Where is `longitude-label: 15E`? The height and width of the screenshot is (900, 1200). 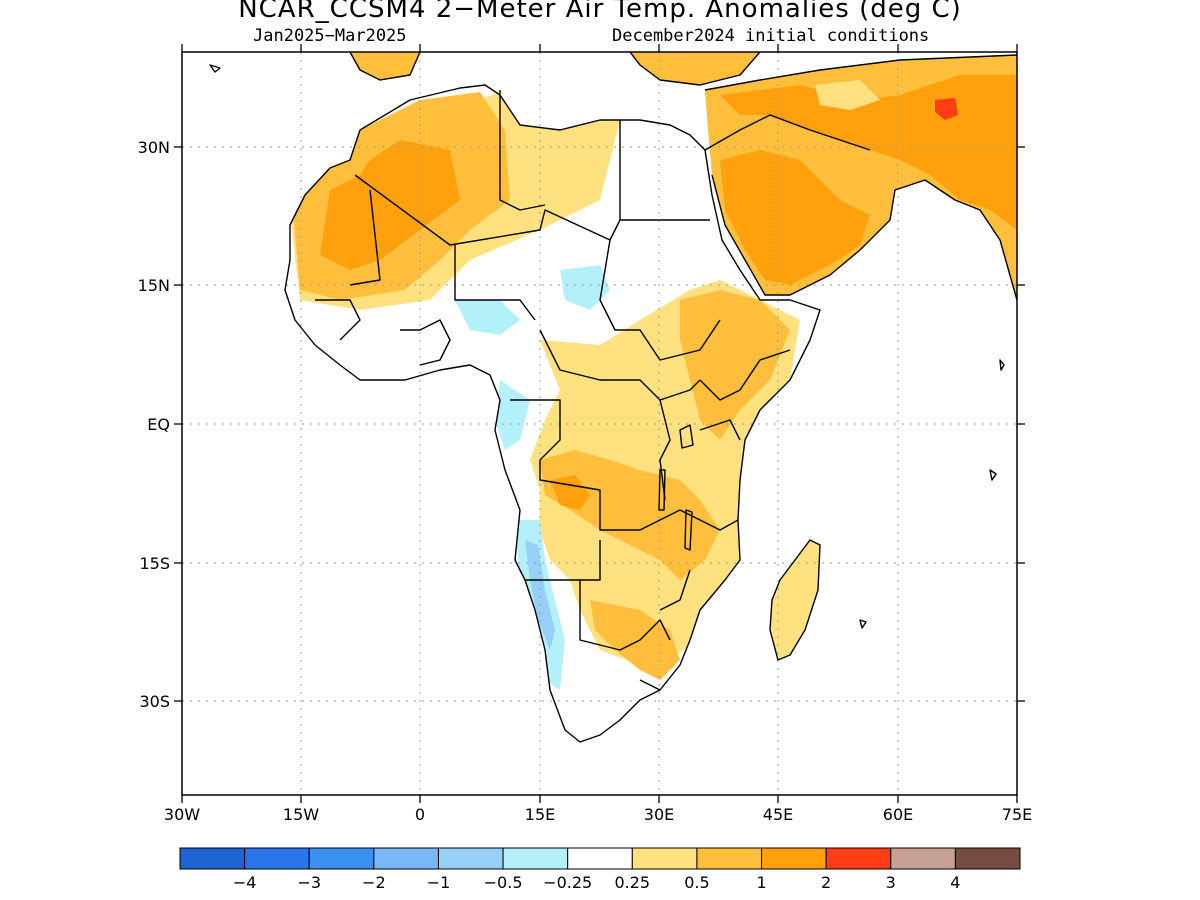
longitude-label: 15E is located at coordinates (540, 814).